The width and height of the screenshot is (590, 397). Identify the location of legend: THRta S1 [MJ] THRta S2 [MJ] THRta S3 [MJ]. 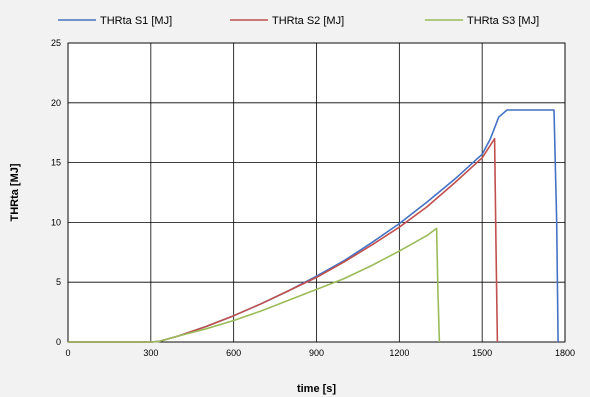
(298, 21).